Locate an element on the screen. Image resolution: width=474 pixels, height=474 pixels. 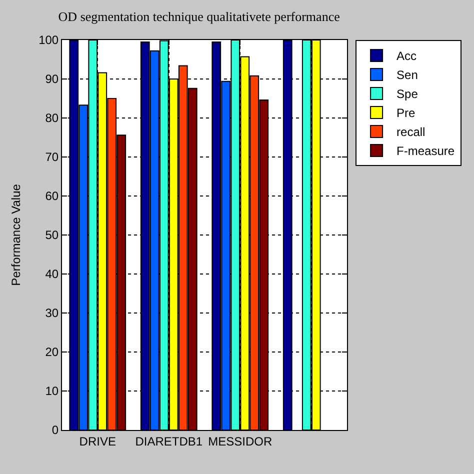
x-tick-label: DRIVE is located at coordinates (97, 441).